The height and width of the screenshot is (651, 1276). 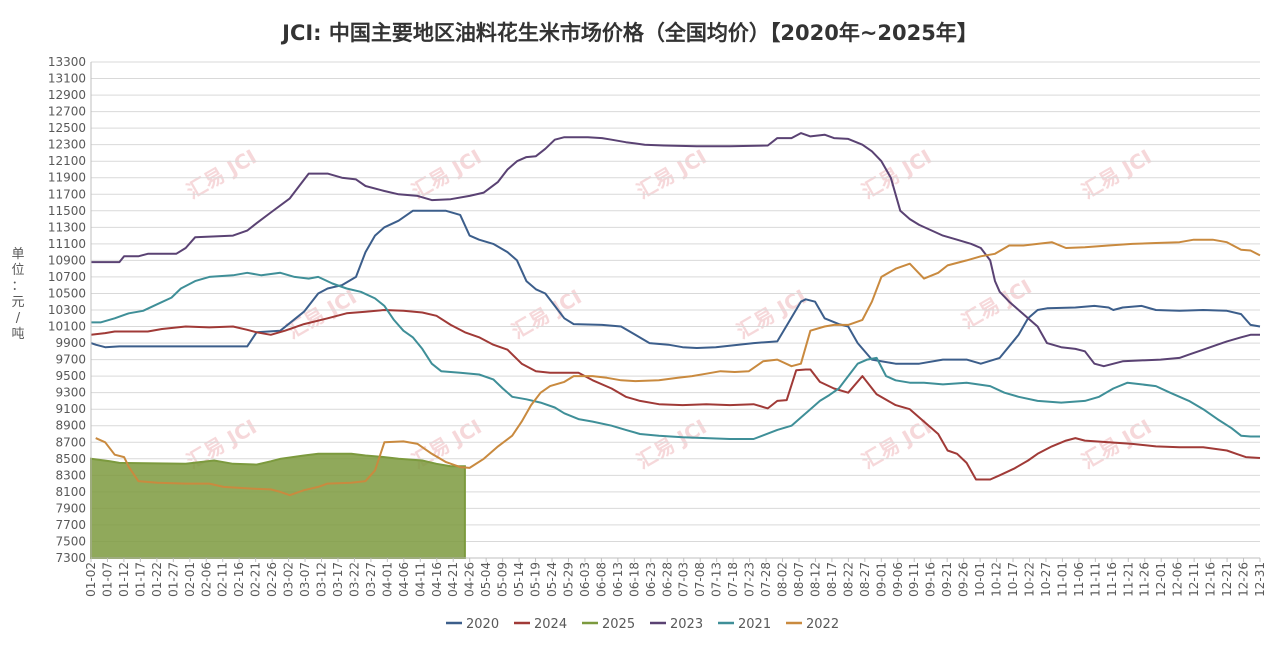 What do you see at coordinates (67, 128) in the screenshot?
I see `y-tick-label: 12500` at bounding box center [67, 128].